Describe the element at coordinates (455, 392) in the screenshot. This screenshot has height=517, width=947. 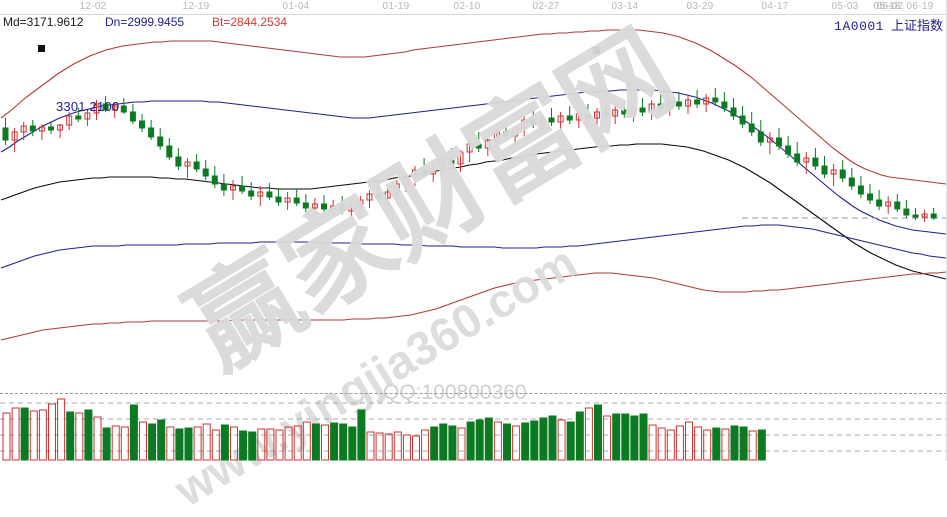
I see `watermark-qq: QQ:100800360` at that location.